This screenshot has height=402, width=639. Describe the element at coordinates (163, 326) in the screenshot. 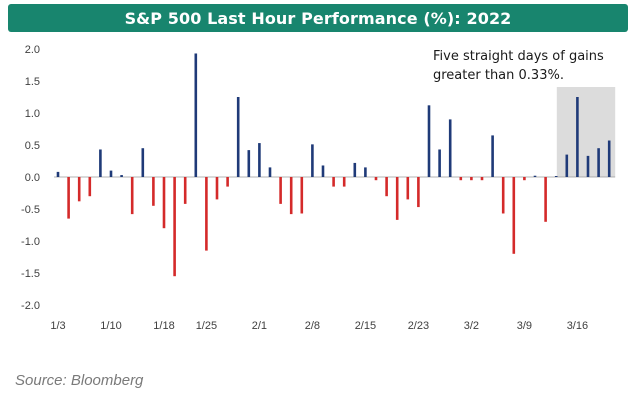

I see `x-tick-label: 1/18` at that location.